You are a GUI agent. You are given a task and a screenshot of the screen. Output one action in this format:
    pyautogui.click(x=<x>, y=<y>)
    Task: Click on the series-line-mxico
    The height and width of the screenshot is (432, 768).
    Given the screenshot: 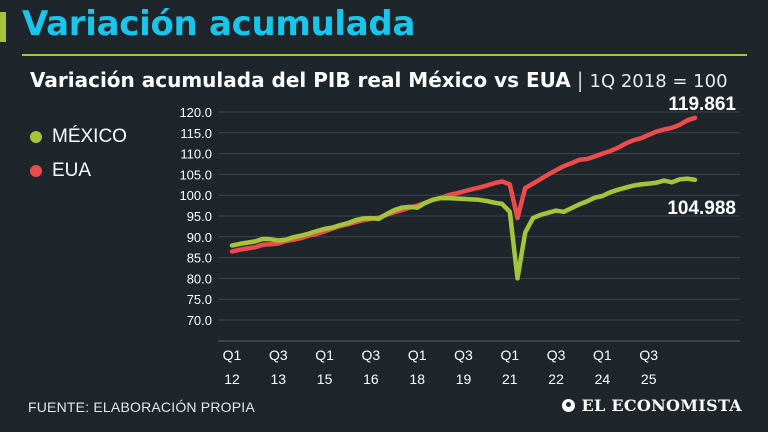 What is the action you would take?
    pyautogui.click(x=463, y=228)
    